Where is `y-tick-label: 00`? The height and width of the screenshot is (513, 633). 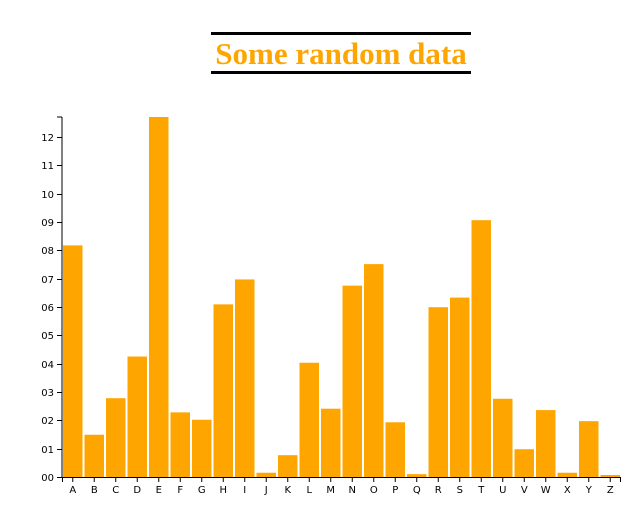 y-tick-label: 00 is located at coordinates (47, 478).